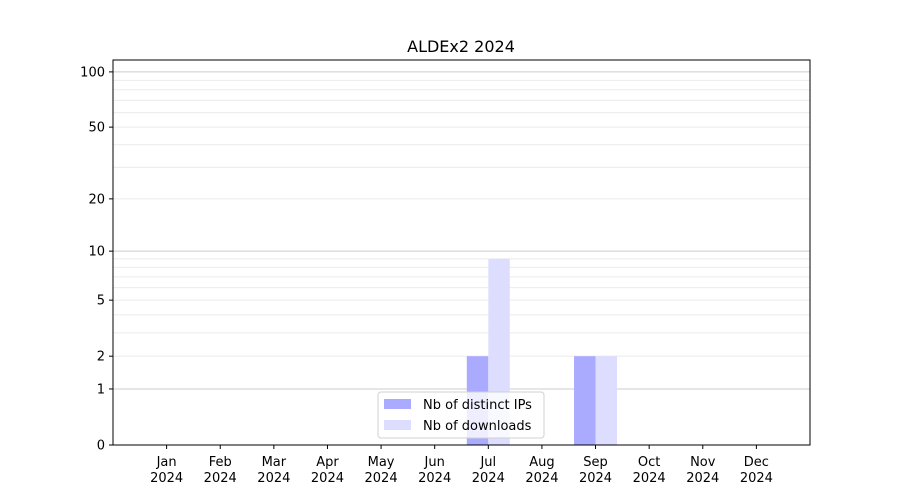 This screenshot has width=900, height=504. I want to click on legend: Nb of distinct IPs Nb of downloads, so click(461, 415).